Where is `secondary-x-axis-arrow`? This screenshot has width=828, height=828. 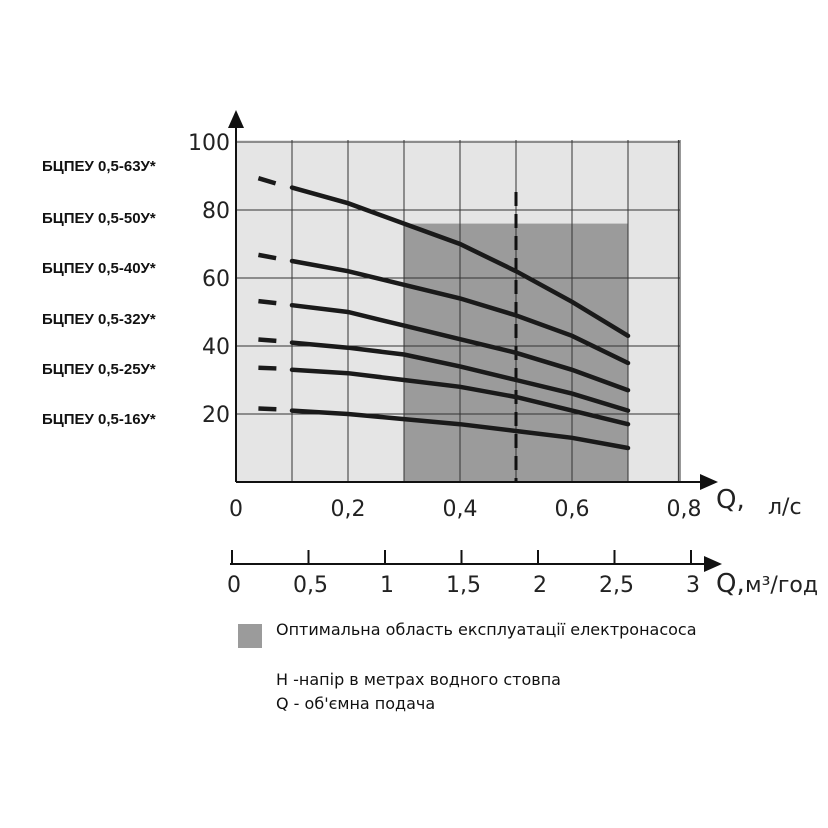 secondary-x-axis-arrow is located at coordinates (713, 564).